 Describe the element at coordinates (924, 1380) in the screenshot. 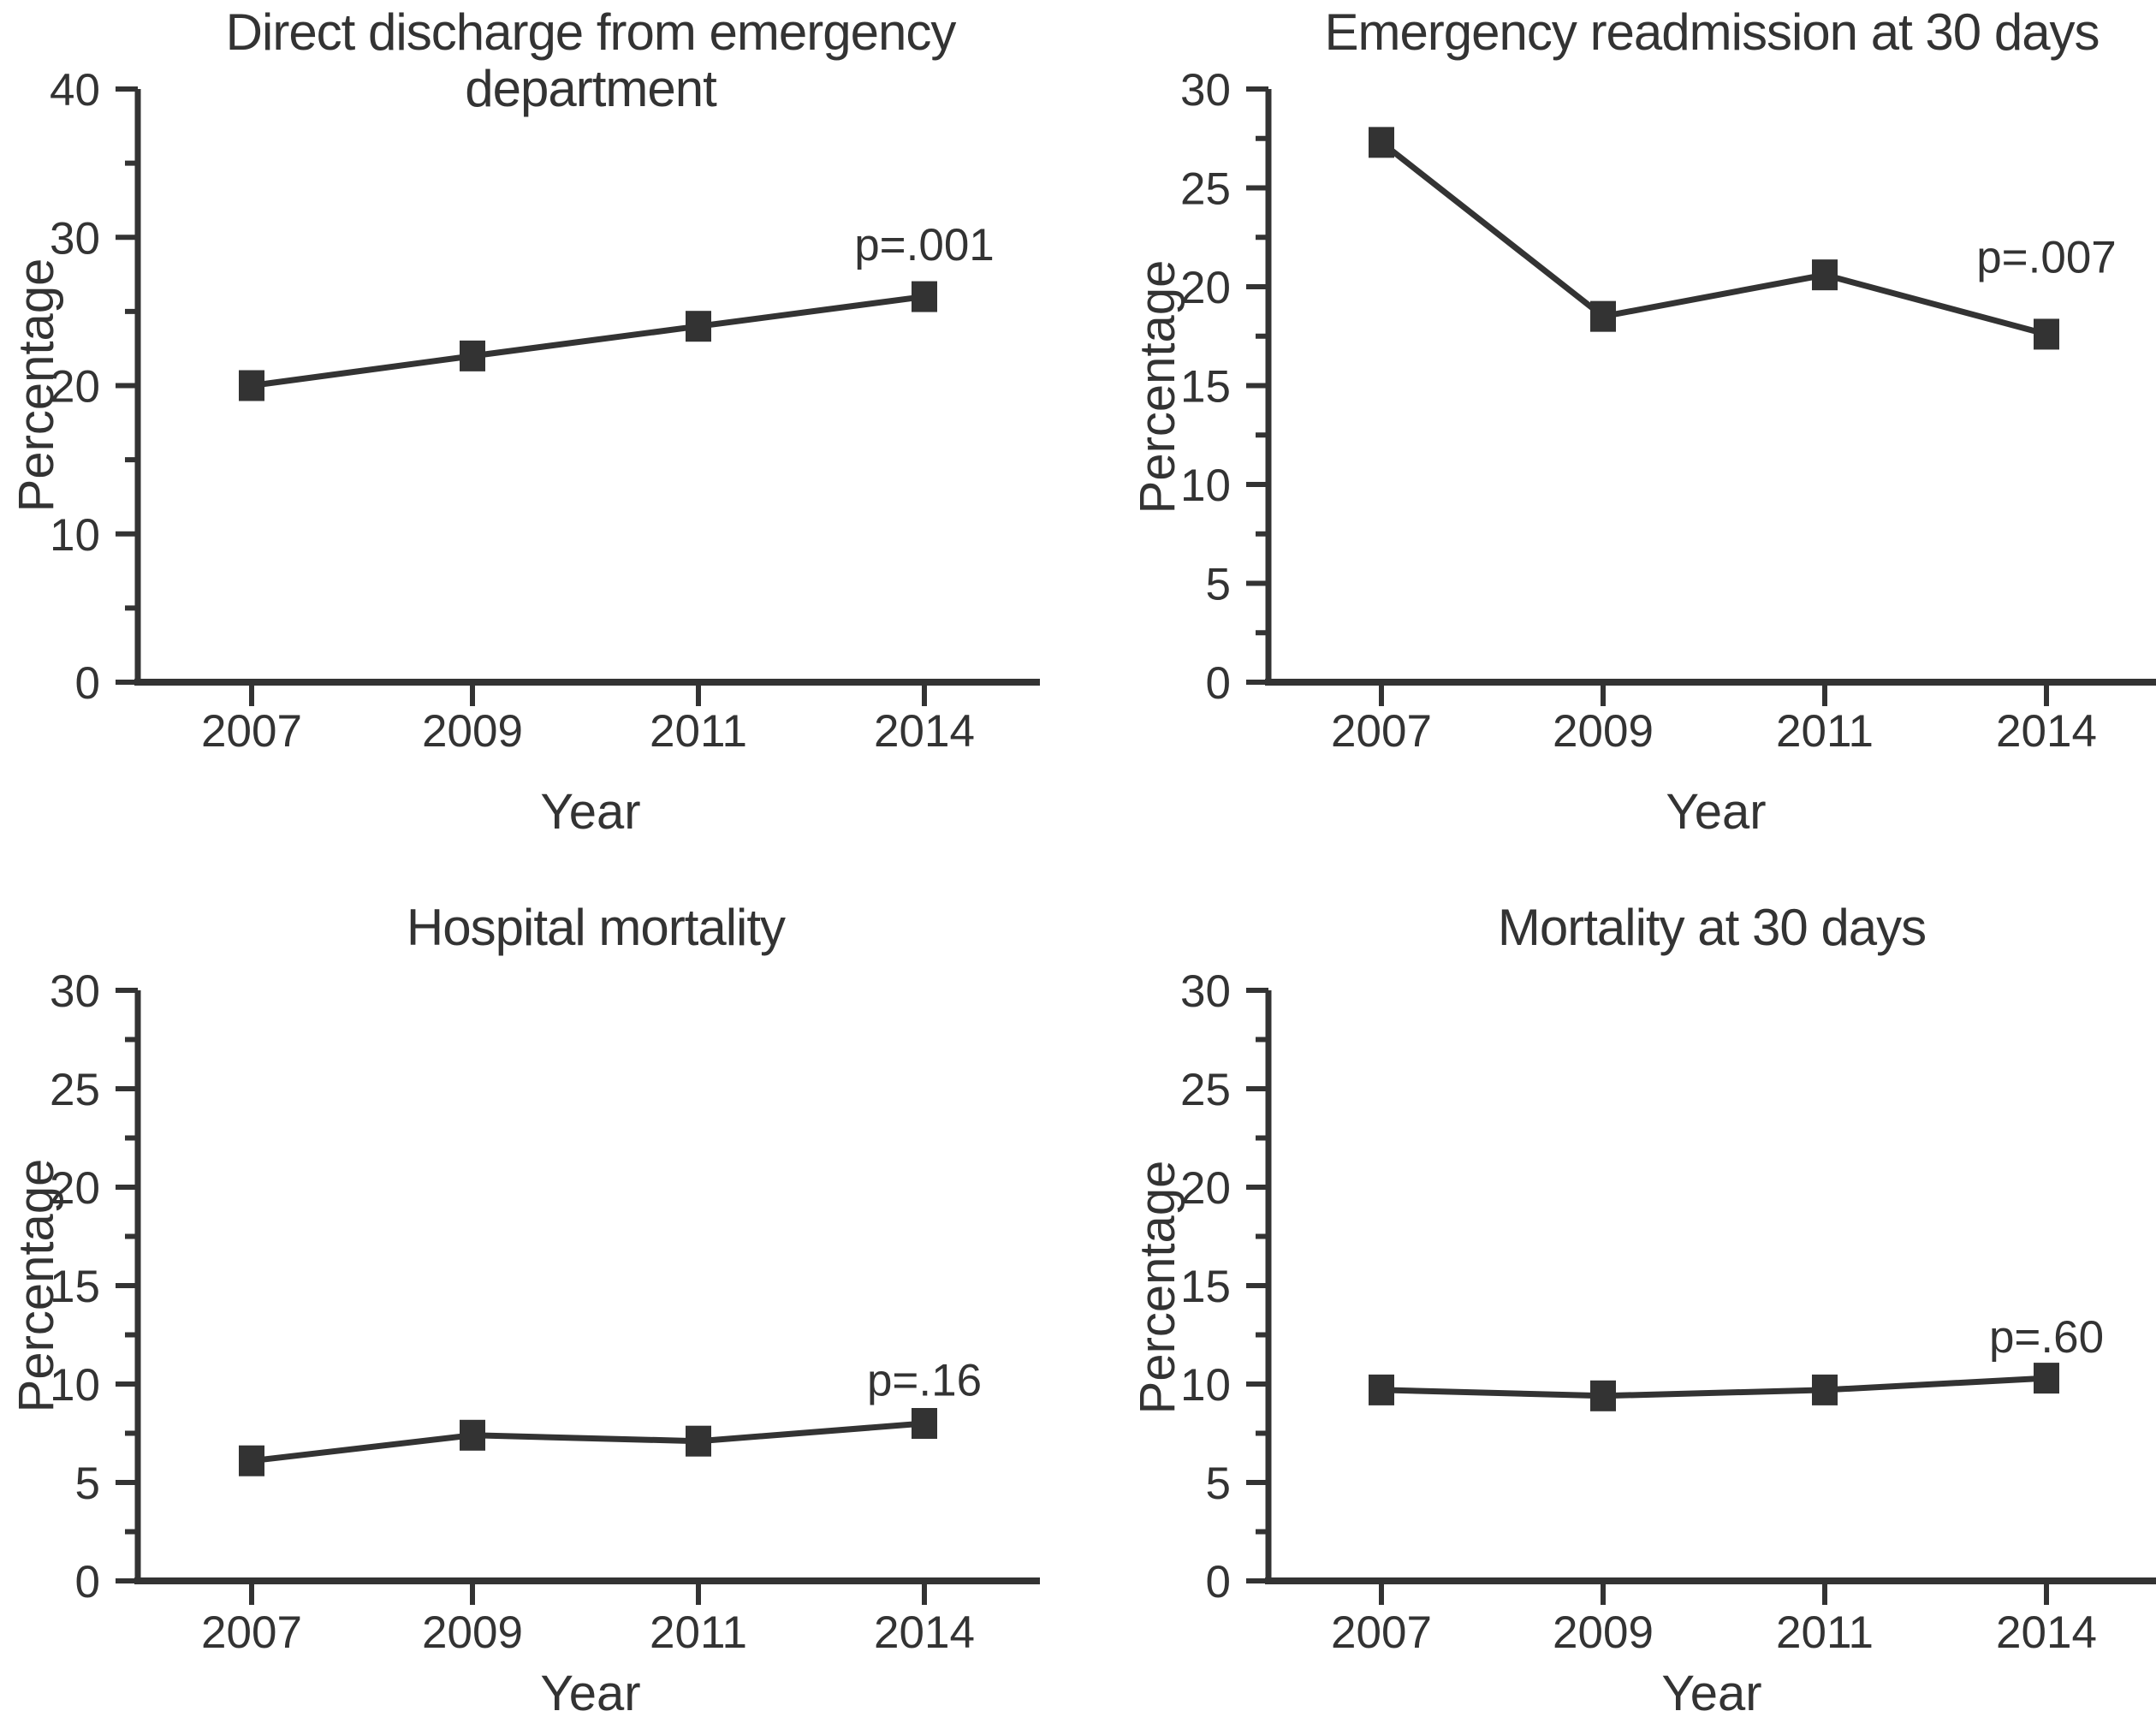

I see `p-value-label: p=.16` at that location.